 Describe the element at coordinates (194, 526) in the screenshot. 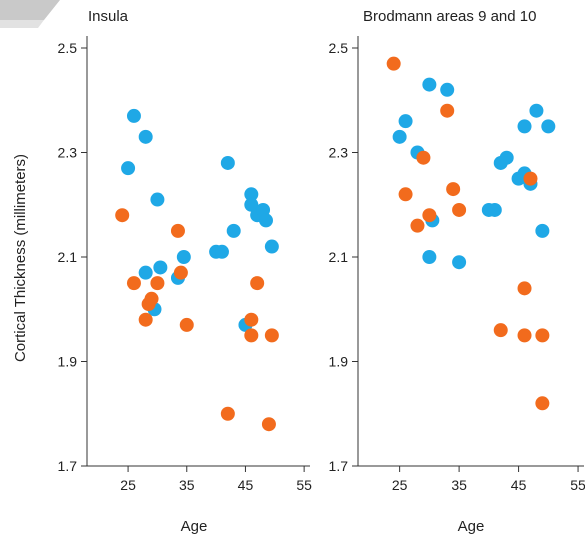

I see `insula-x-axis-label: Age` at that location.